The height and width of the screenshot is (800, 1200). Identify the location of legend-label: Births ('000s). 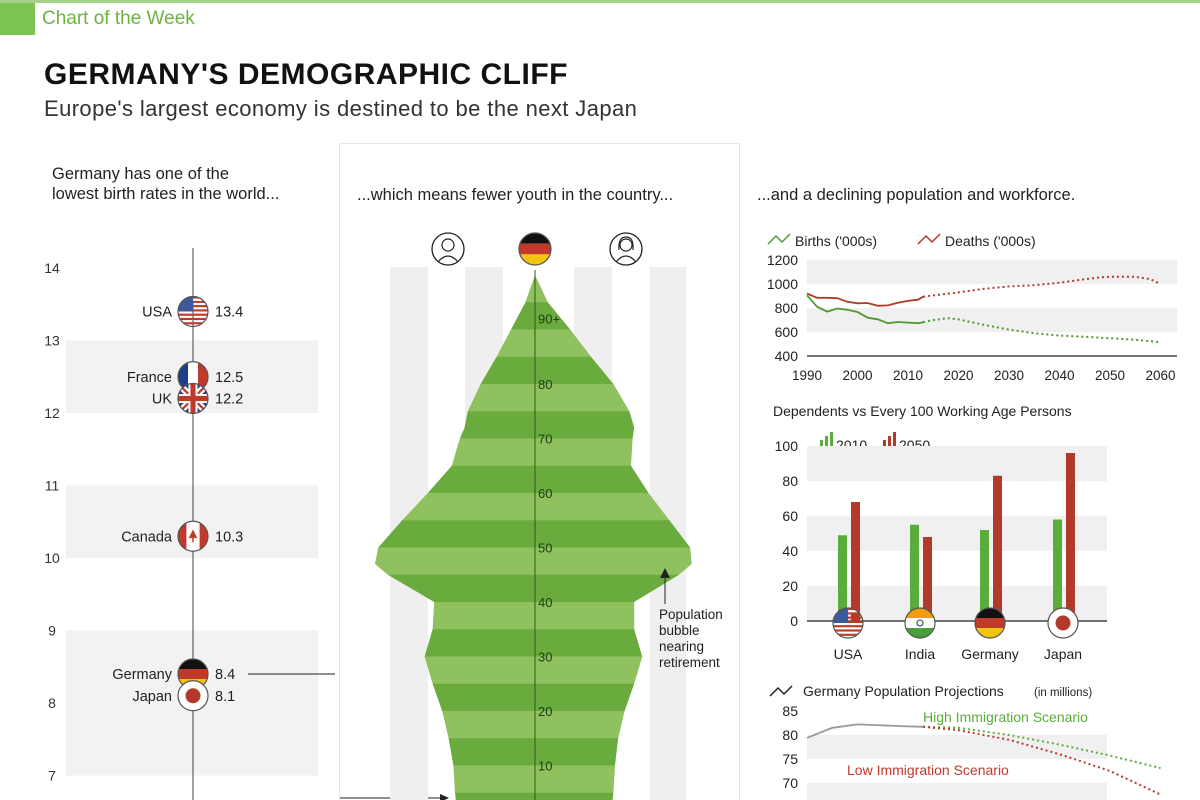
(836, 241).